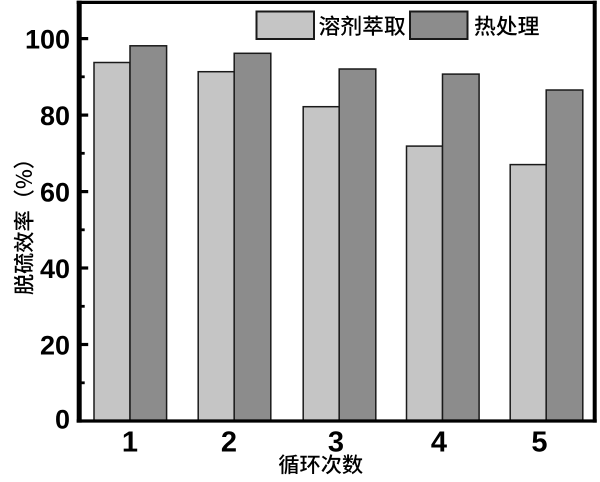 Image resolution: width=600 pixels, height=482 pixels. Describe the element at coordinates (62, 420) in the screenshot. I see `svg-text: 0` at that location.